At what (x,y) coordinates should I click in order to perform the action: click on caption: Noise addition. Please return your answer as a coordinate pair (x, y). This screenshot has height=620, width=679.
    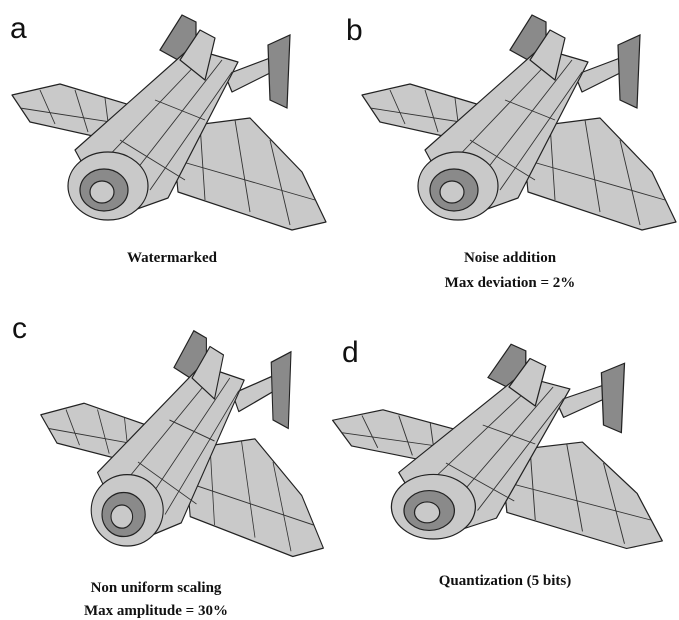
    Looking at the image, I should click on (510, 258).